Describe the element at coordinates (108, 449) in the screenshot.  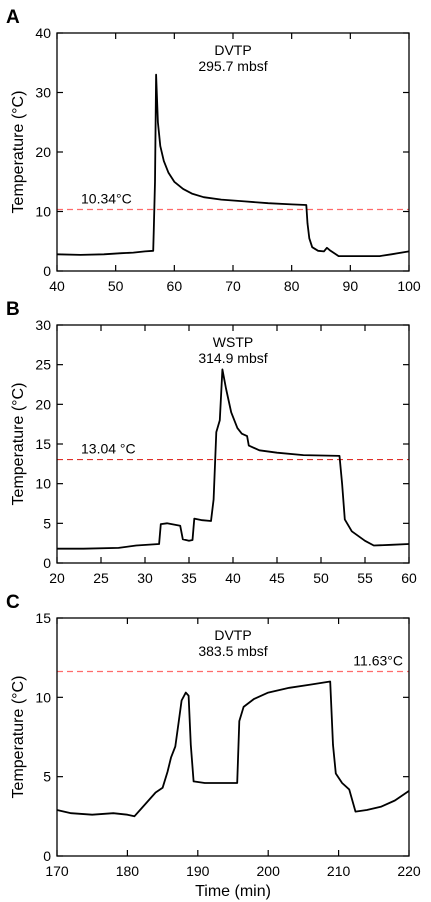
I see `reference-line-label: 13.04 °C` at that location.